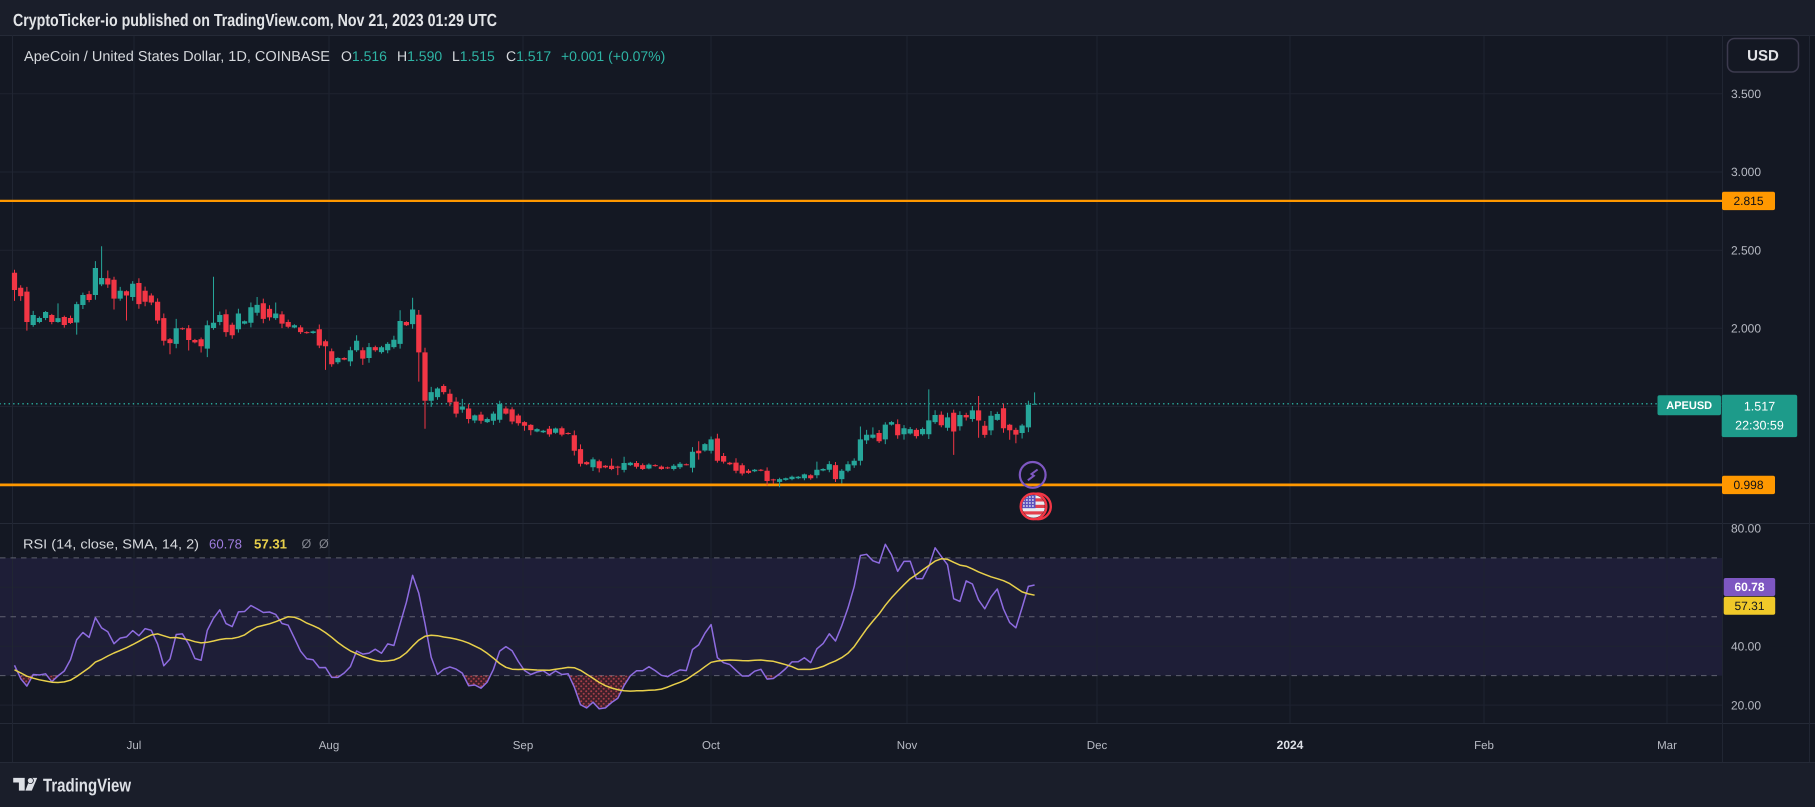  Describe the element at coordinates (1748, 485) in the screenshot. I see `svg-text: 0.998` at that location.